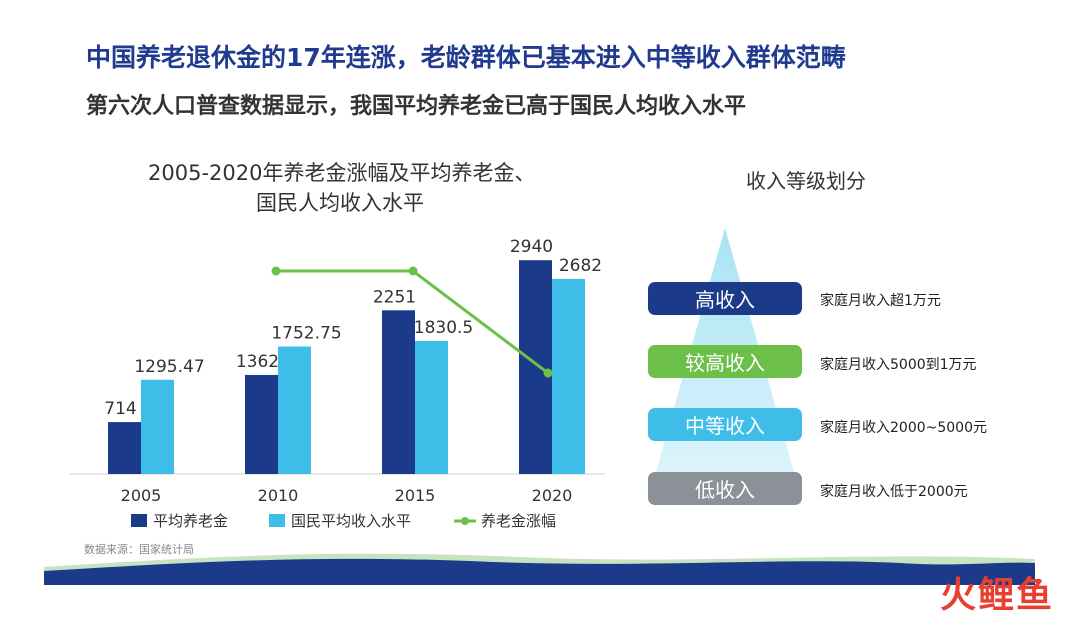 Image resolution: width=1080 pixels, height=618 pixels. Describe the element at coordinates (465, 521) in the screenshot. I see `legend-swatch-growth-dot` at that location.